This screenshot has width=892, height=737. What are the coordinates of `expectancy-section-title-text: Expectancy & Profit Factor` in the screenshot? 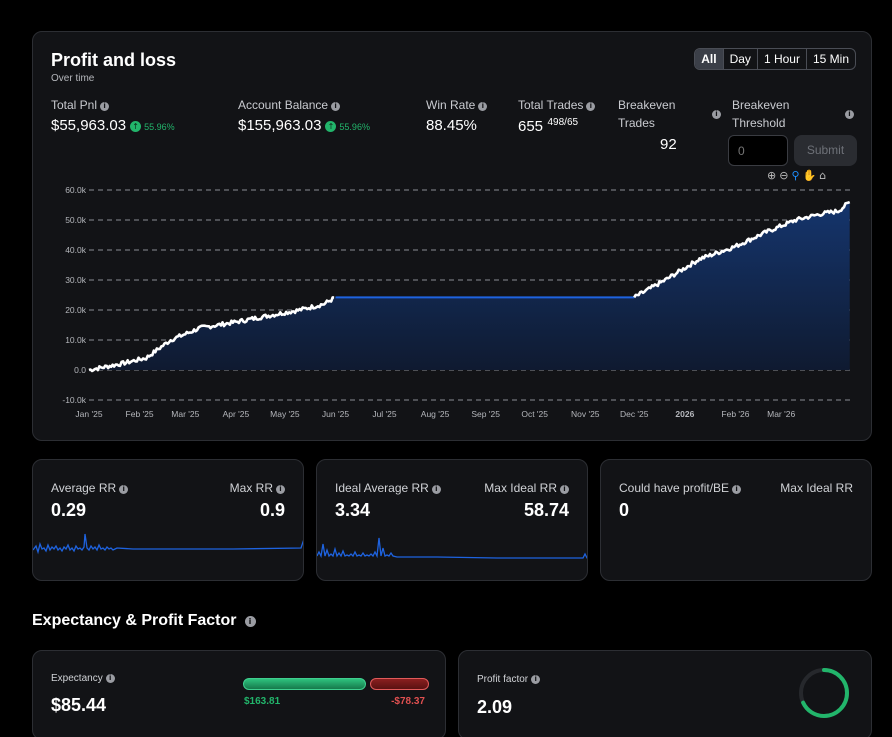 It's located at (134, 620).